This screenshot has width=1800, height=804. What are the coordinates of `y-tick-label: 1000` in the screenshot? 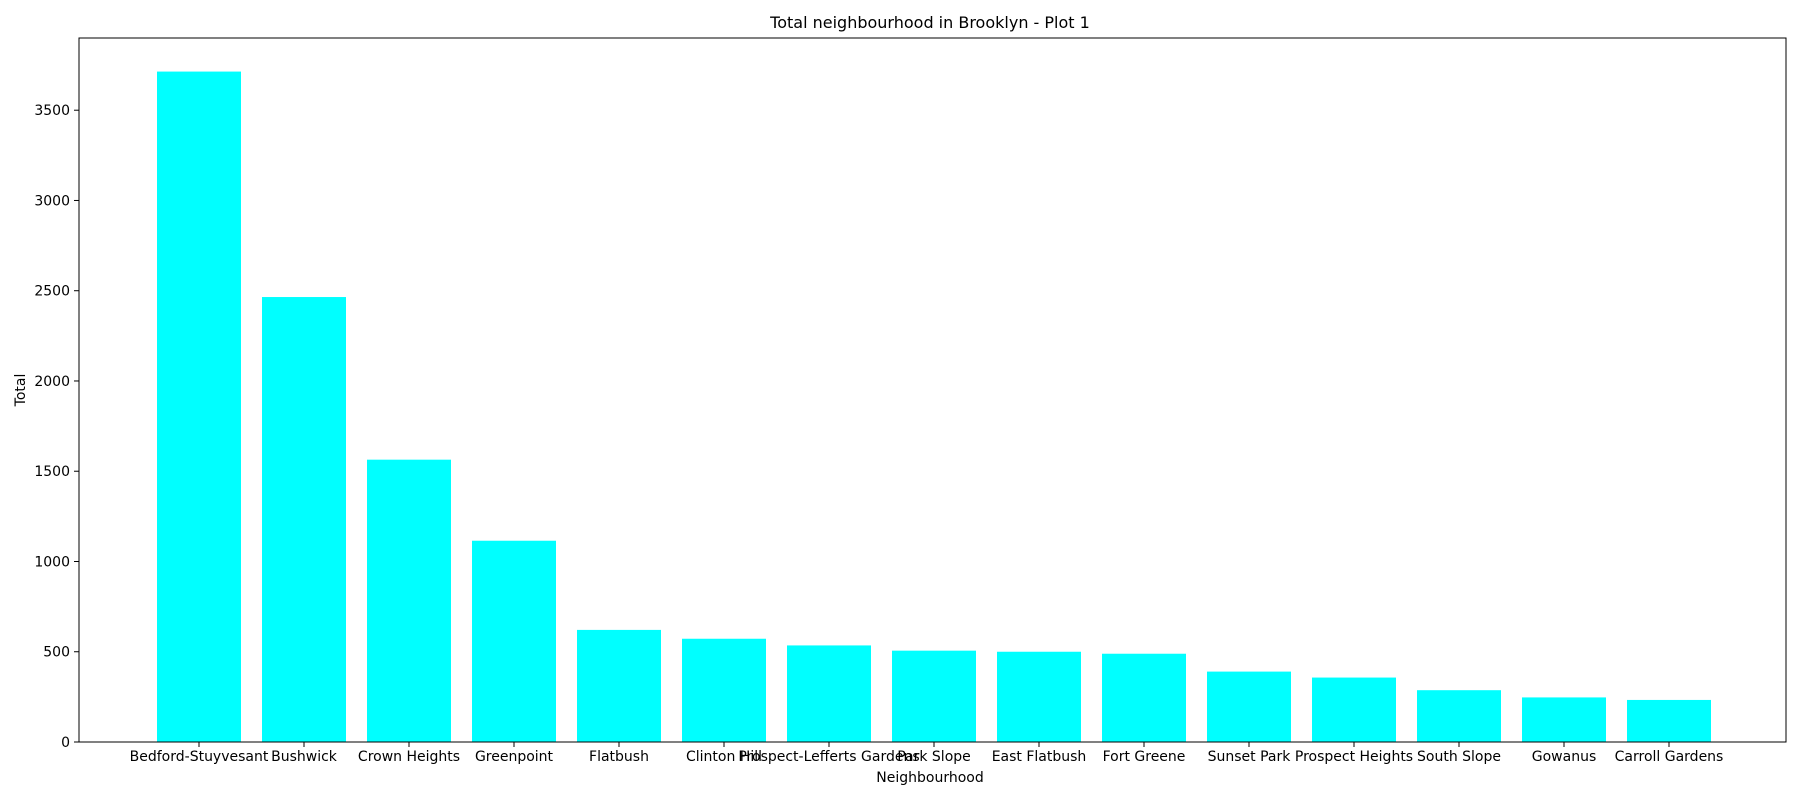 It's located at (52, 562).